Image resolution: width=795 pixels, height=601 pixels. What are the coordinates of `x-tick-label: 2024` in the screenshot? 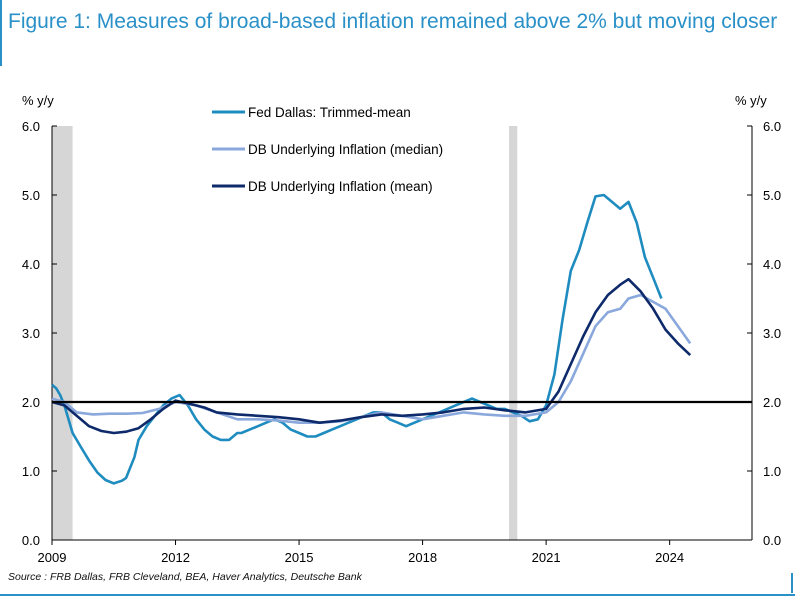 It's located at (669, 557).